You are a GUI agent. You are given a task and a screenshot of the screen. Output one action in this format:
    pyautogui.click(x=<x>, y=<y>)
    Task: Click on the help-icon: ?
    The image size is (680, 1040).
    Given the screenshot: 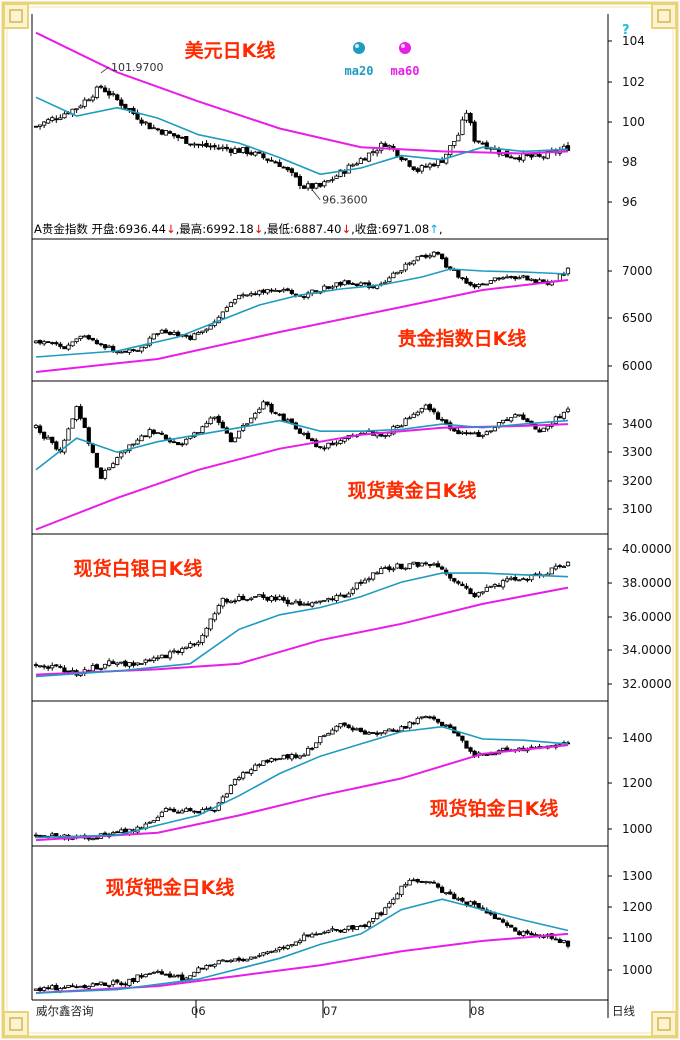 What is the action you would take?
    pyautogui.click(x=626, y=30)
    